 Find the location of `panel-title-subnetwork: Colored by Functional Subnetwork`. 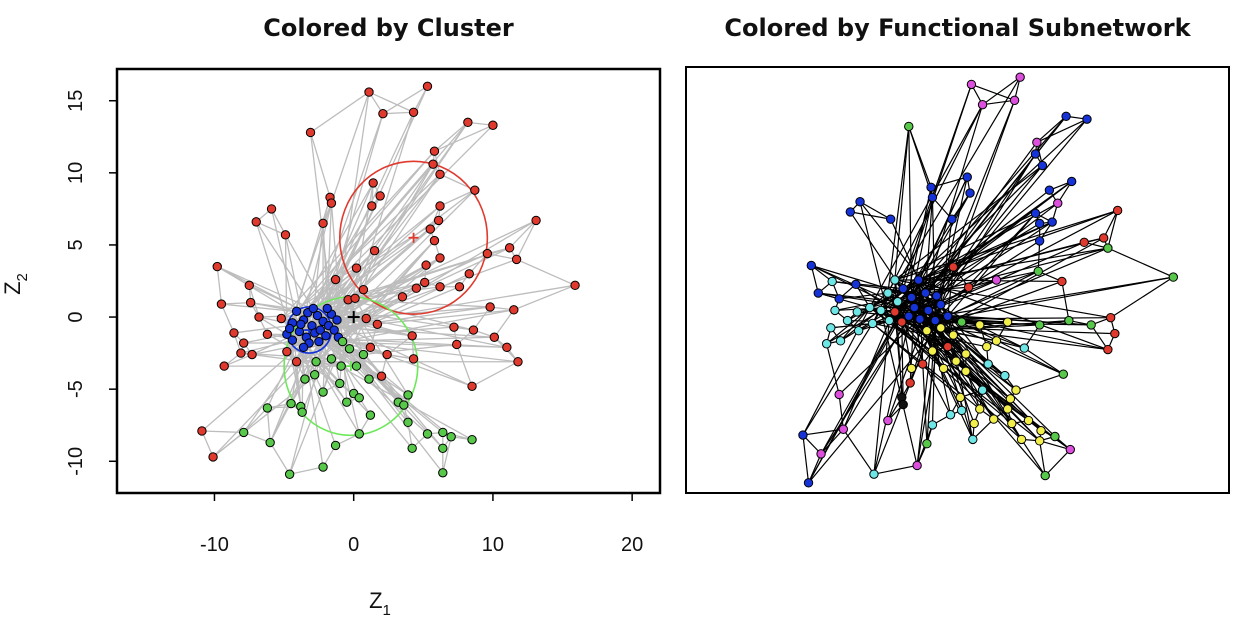

panel-title-subnetwork: Colored by Functional Subnetwork is located at coordinates (957, 28).